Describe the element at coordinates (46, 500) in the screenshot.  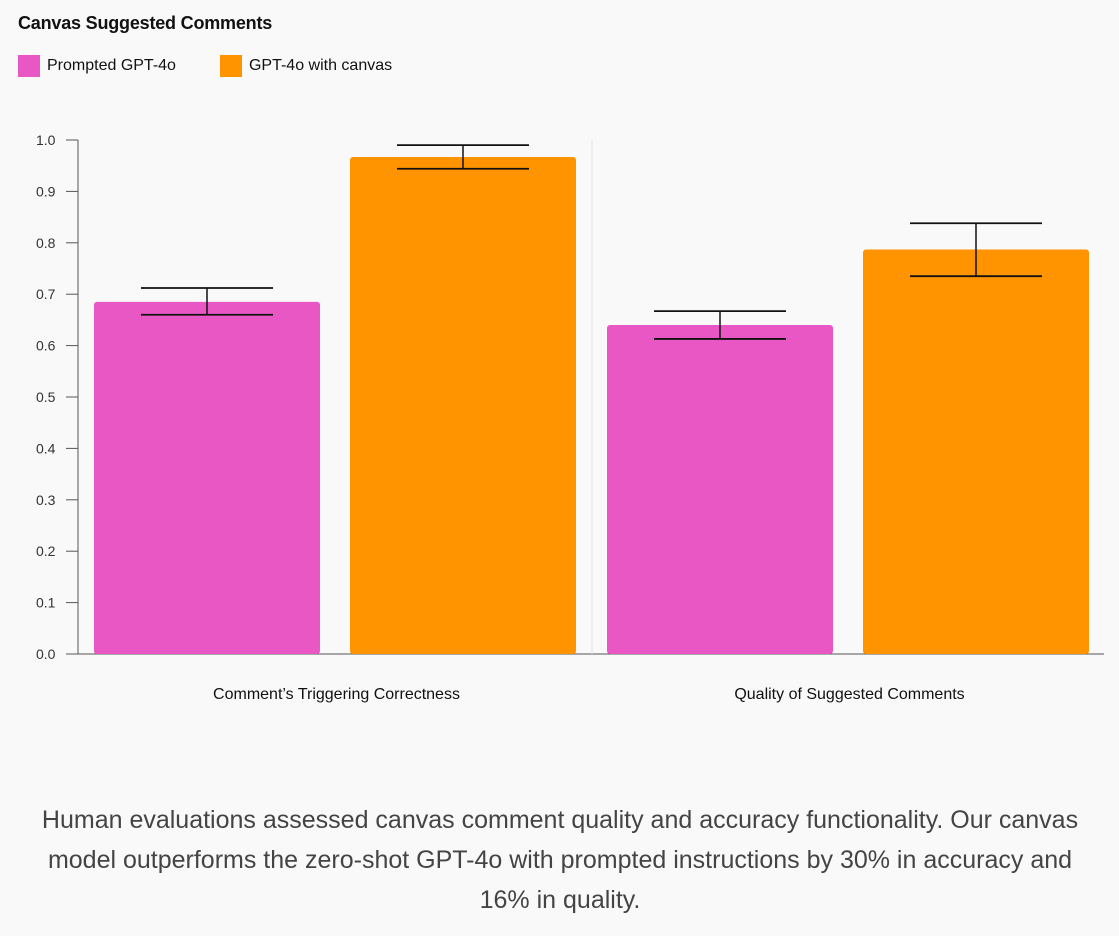
I see `y-tick-label: 0.3` at that location.